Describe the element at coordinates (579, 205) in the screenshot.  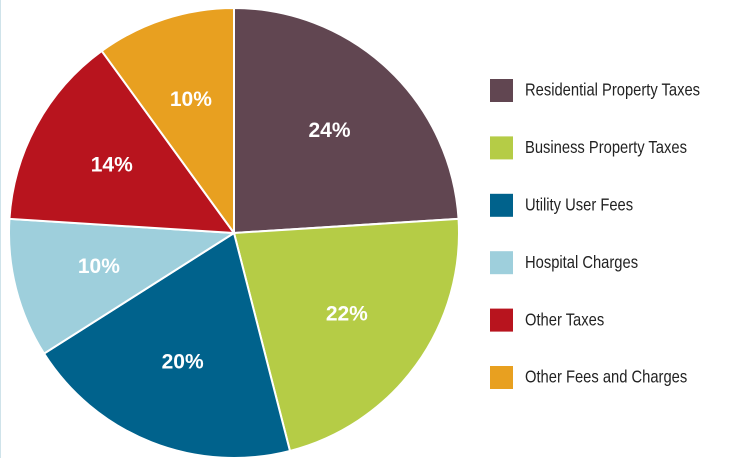
I see `legend-label: Utility User Fees` at that location.